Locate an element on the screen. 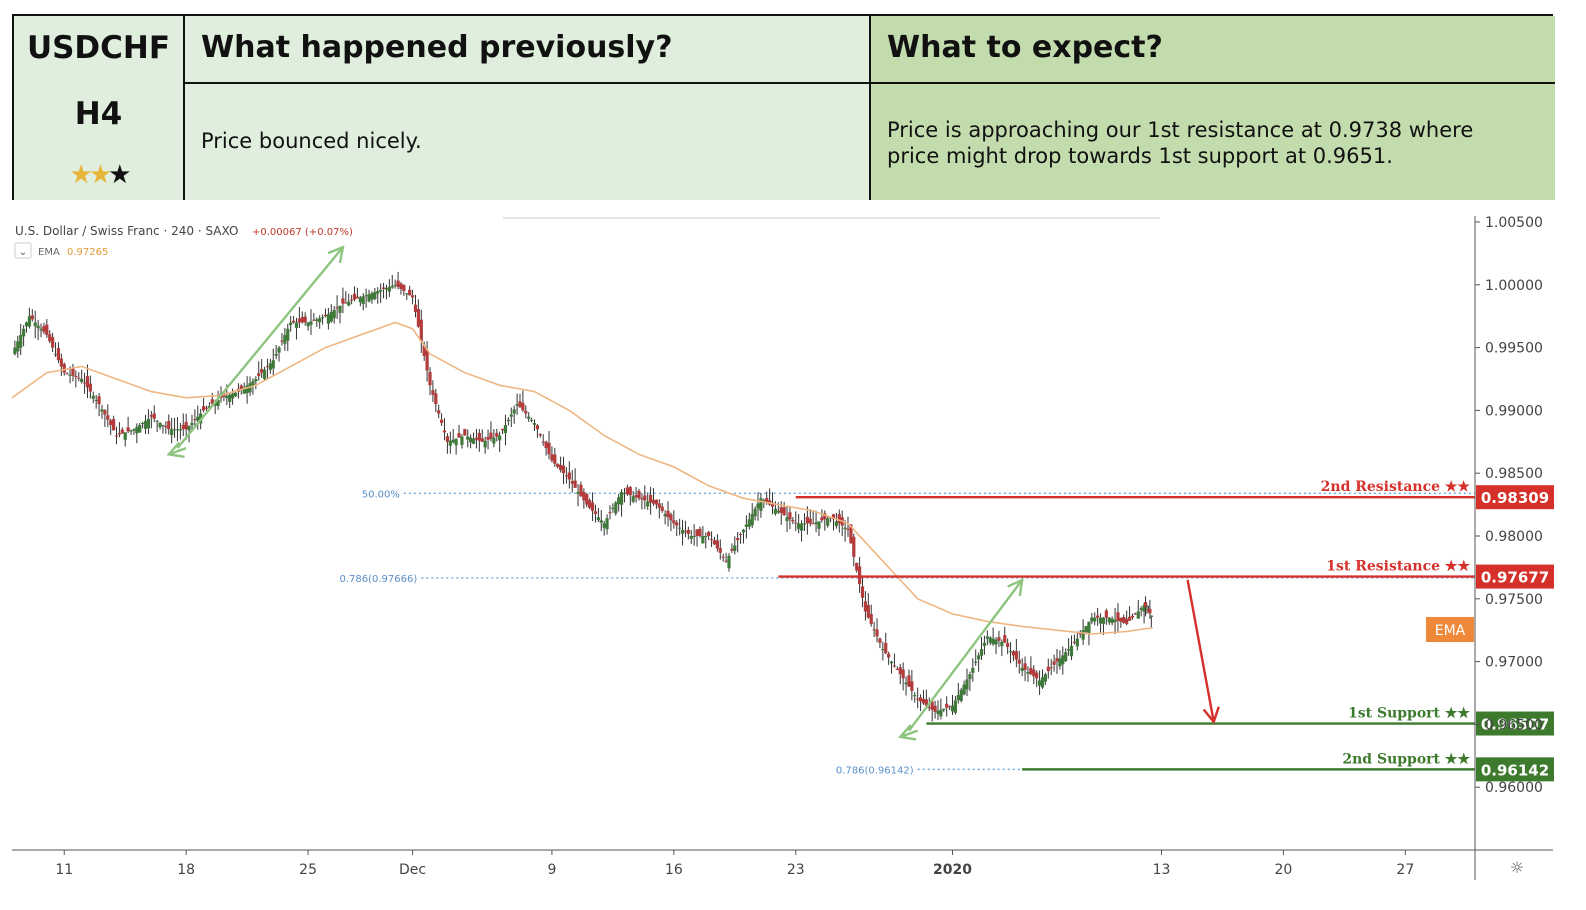 This screenshot has width=1586, height=910. x-tick-label: 20 is located at coordinates (1284, 870).